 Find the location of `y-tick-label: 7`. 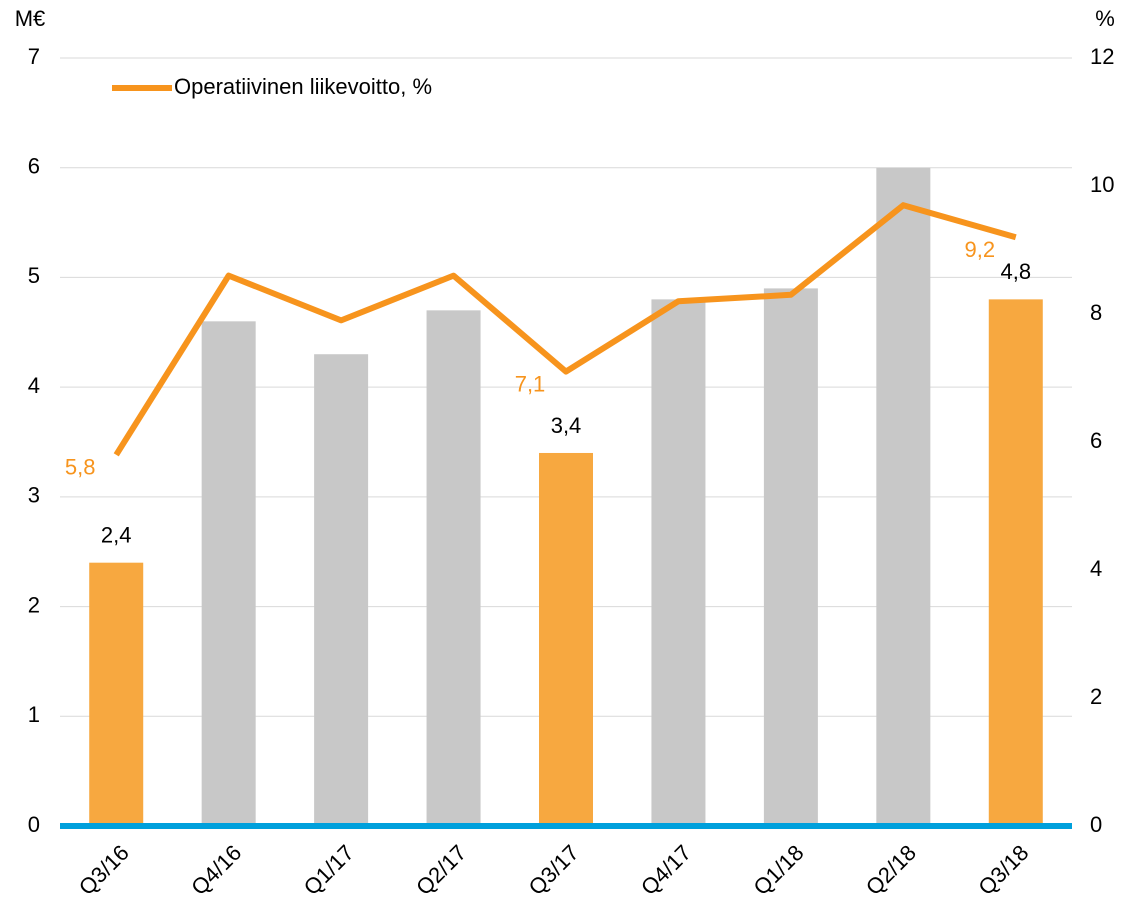

y-tick-label: 7 is located at coordinates (34, 56).